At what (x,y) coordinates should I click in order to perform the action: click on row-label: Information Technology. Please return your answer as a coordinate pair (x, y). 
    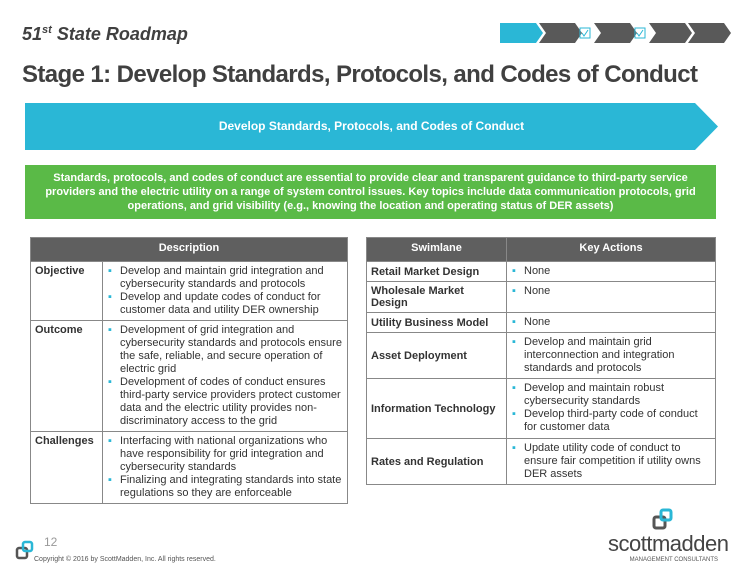
    Looking at the image, I should click on (436, 408).